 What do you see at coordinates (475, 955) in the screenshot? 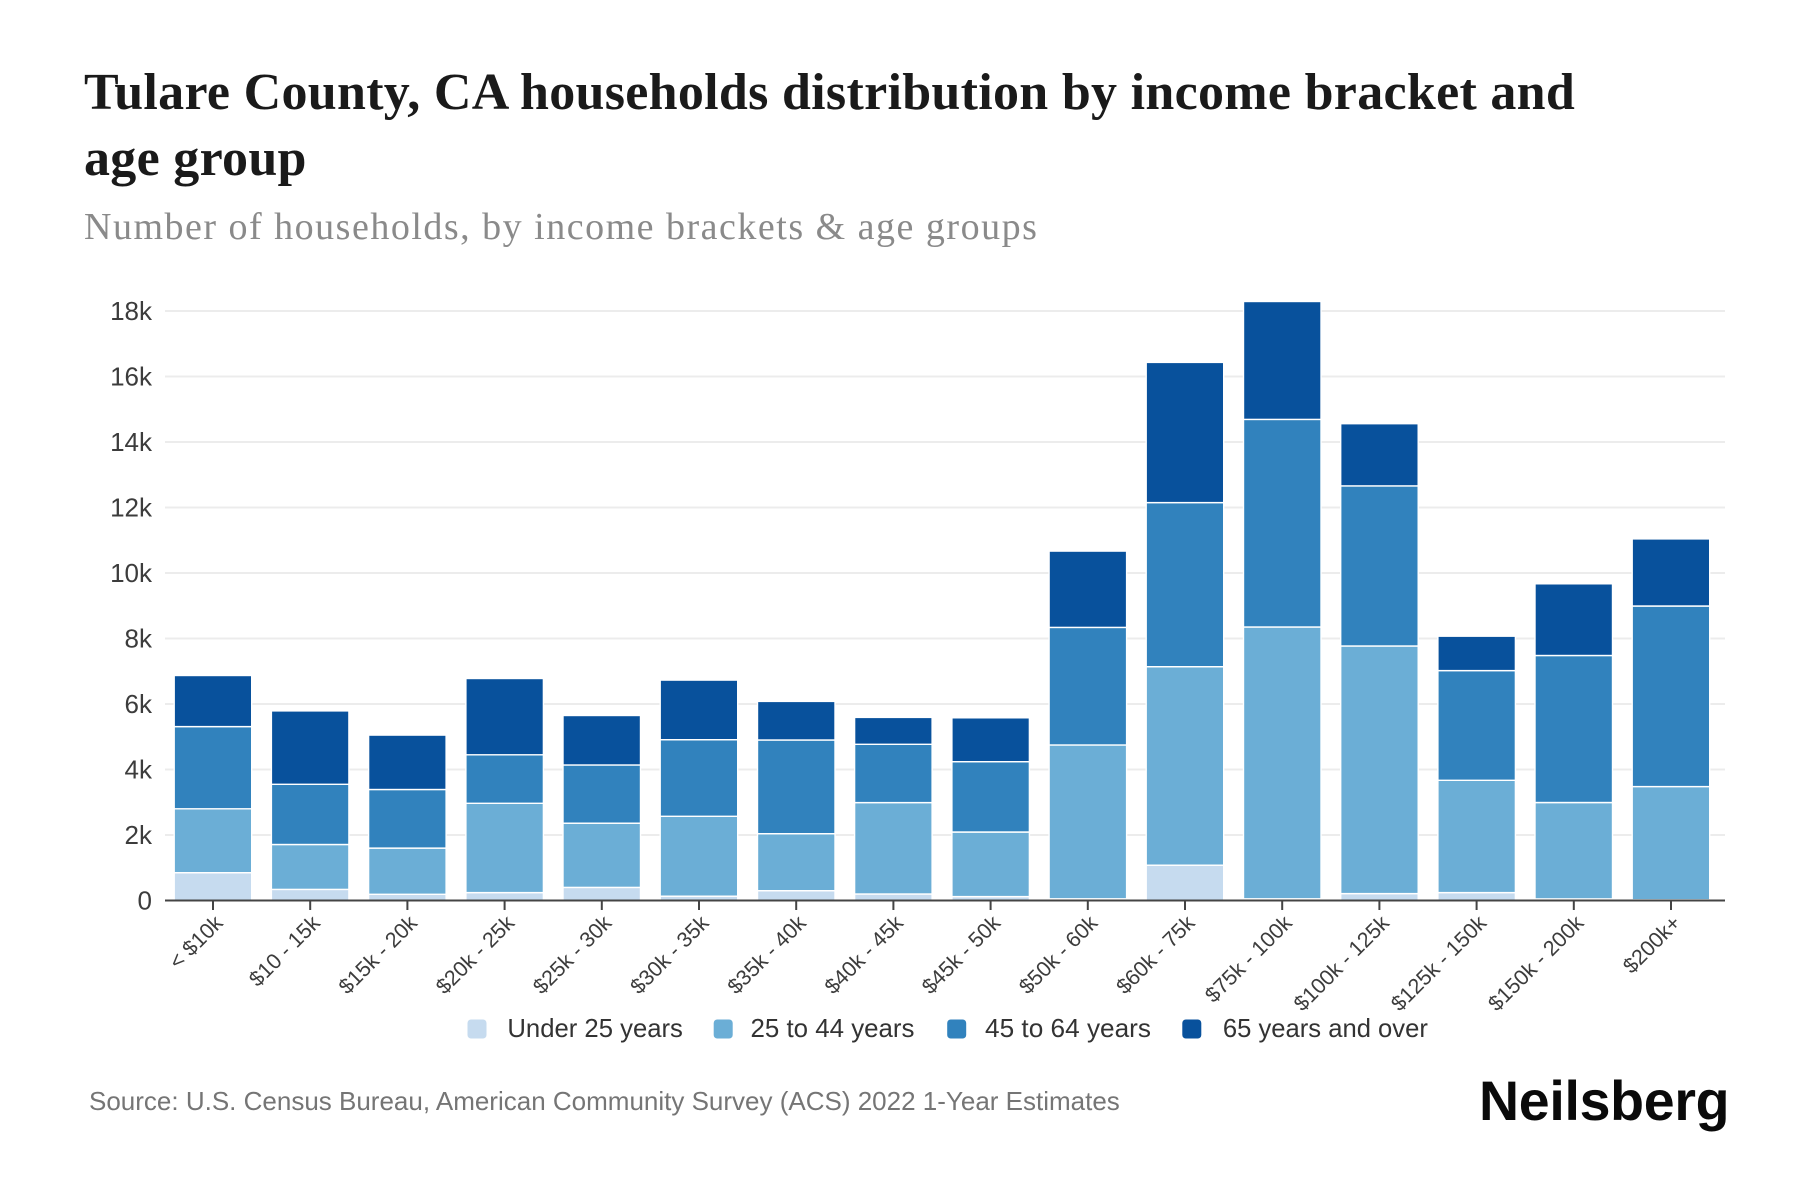
I see `svg-text: $20k - 25k` at bounding box center [475, 955].